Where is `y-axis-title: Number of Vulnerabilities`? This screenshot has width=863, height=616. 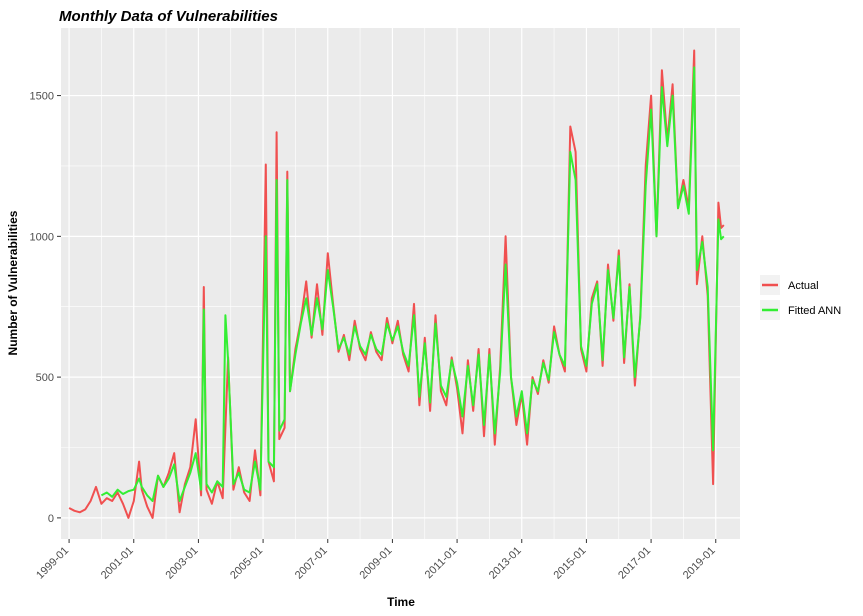
y-axis-title: Number of Vulnerabilities is located at coordinates (13, 282).